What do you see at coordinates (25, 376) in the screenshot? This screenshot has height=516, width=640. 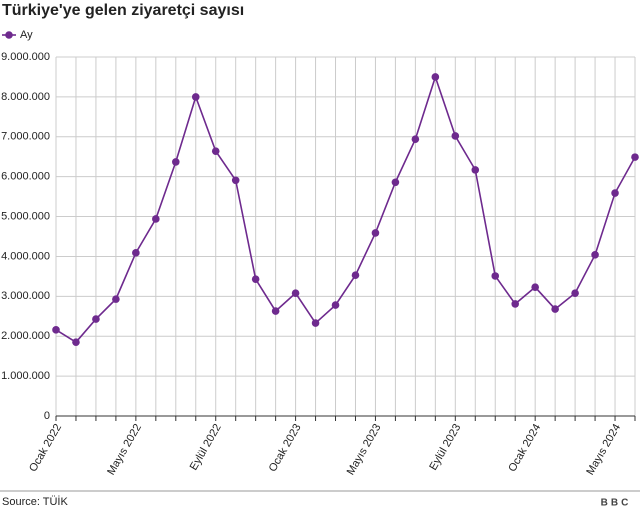 I see `y-tick-label: 1.000.000` at bounding box center [25, 376].